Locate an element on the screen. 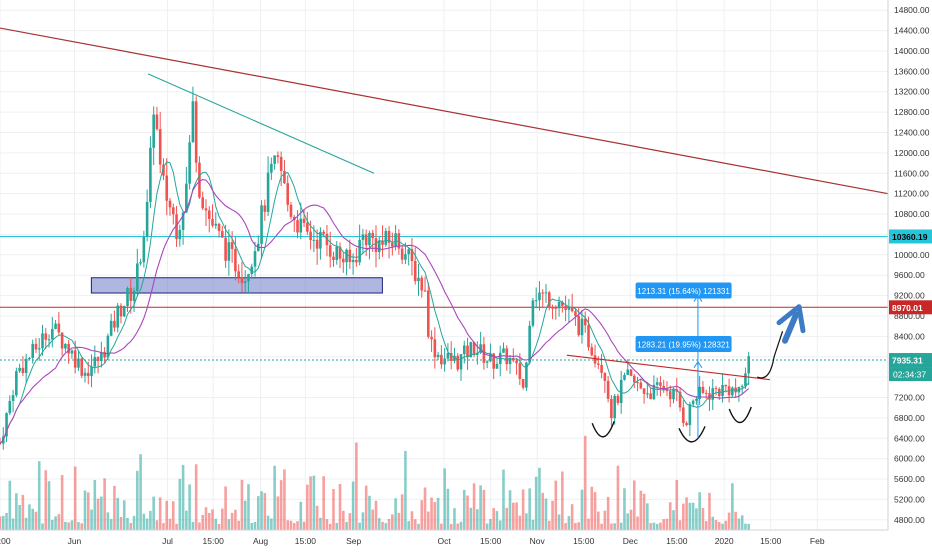 The width and height of the screenshot is (932, 555). price-tick-label: 14000.00 is located at coordinates (912, 51).